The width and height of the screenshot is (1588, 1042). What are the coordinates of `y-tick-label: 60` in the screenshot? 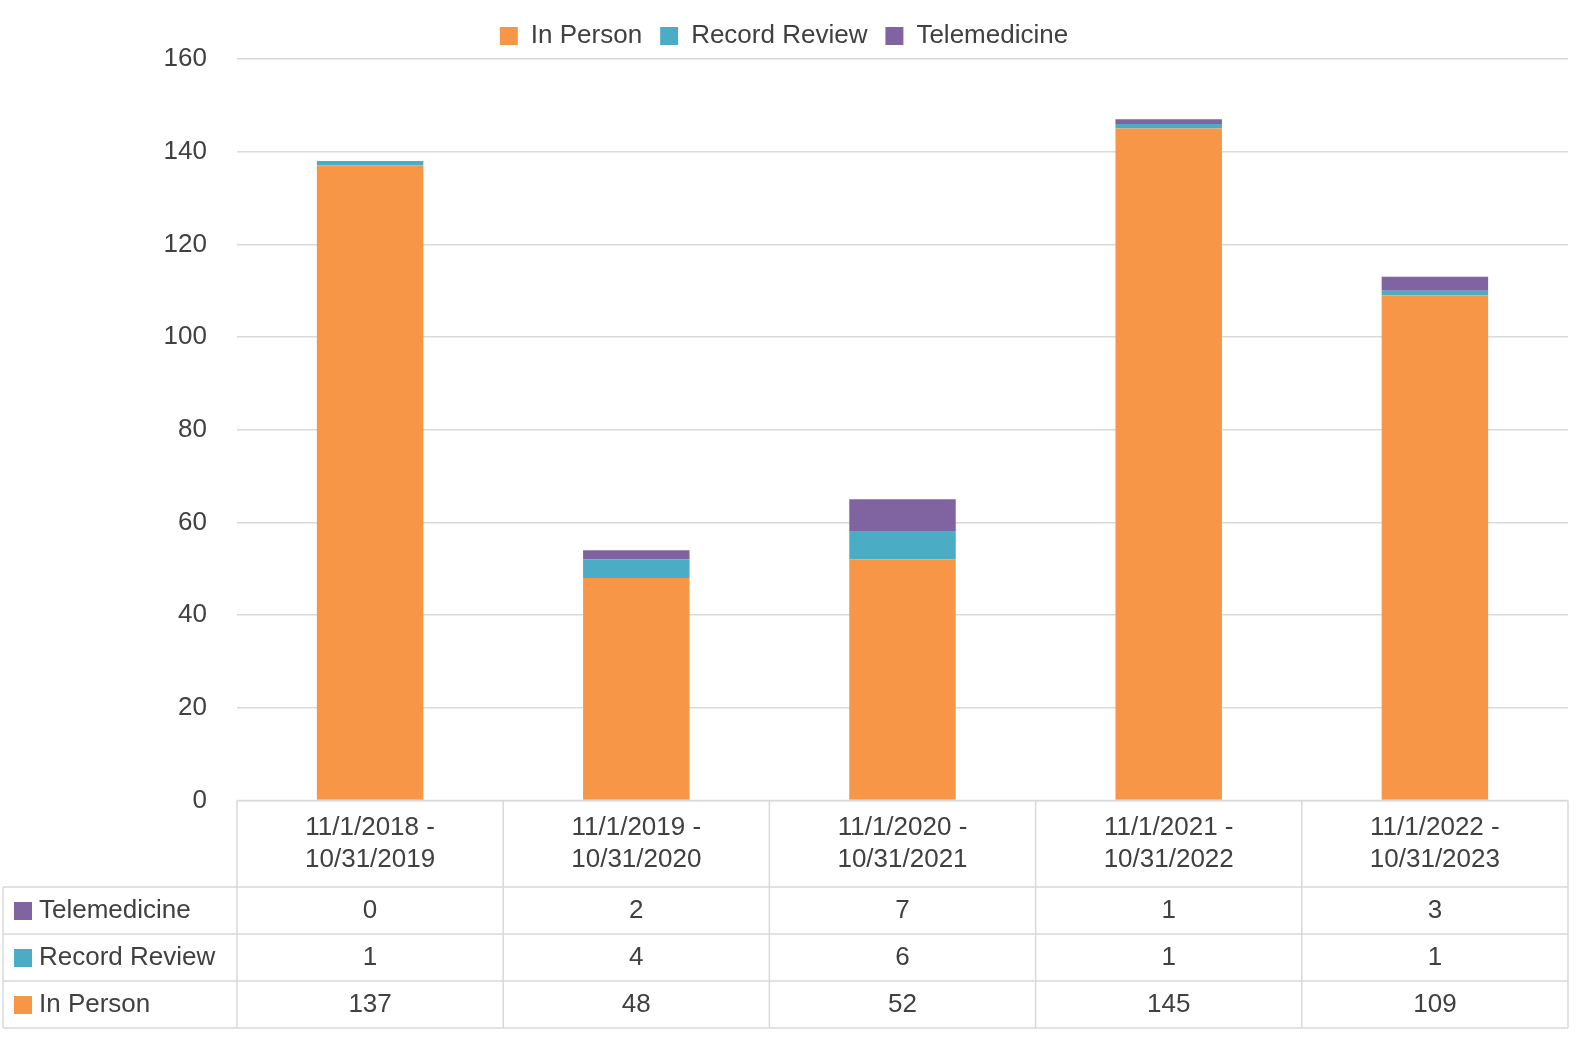 It's located at (192, 520).